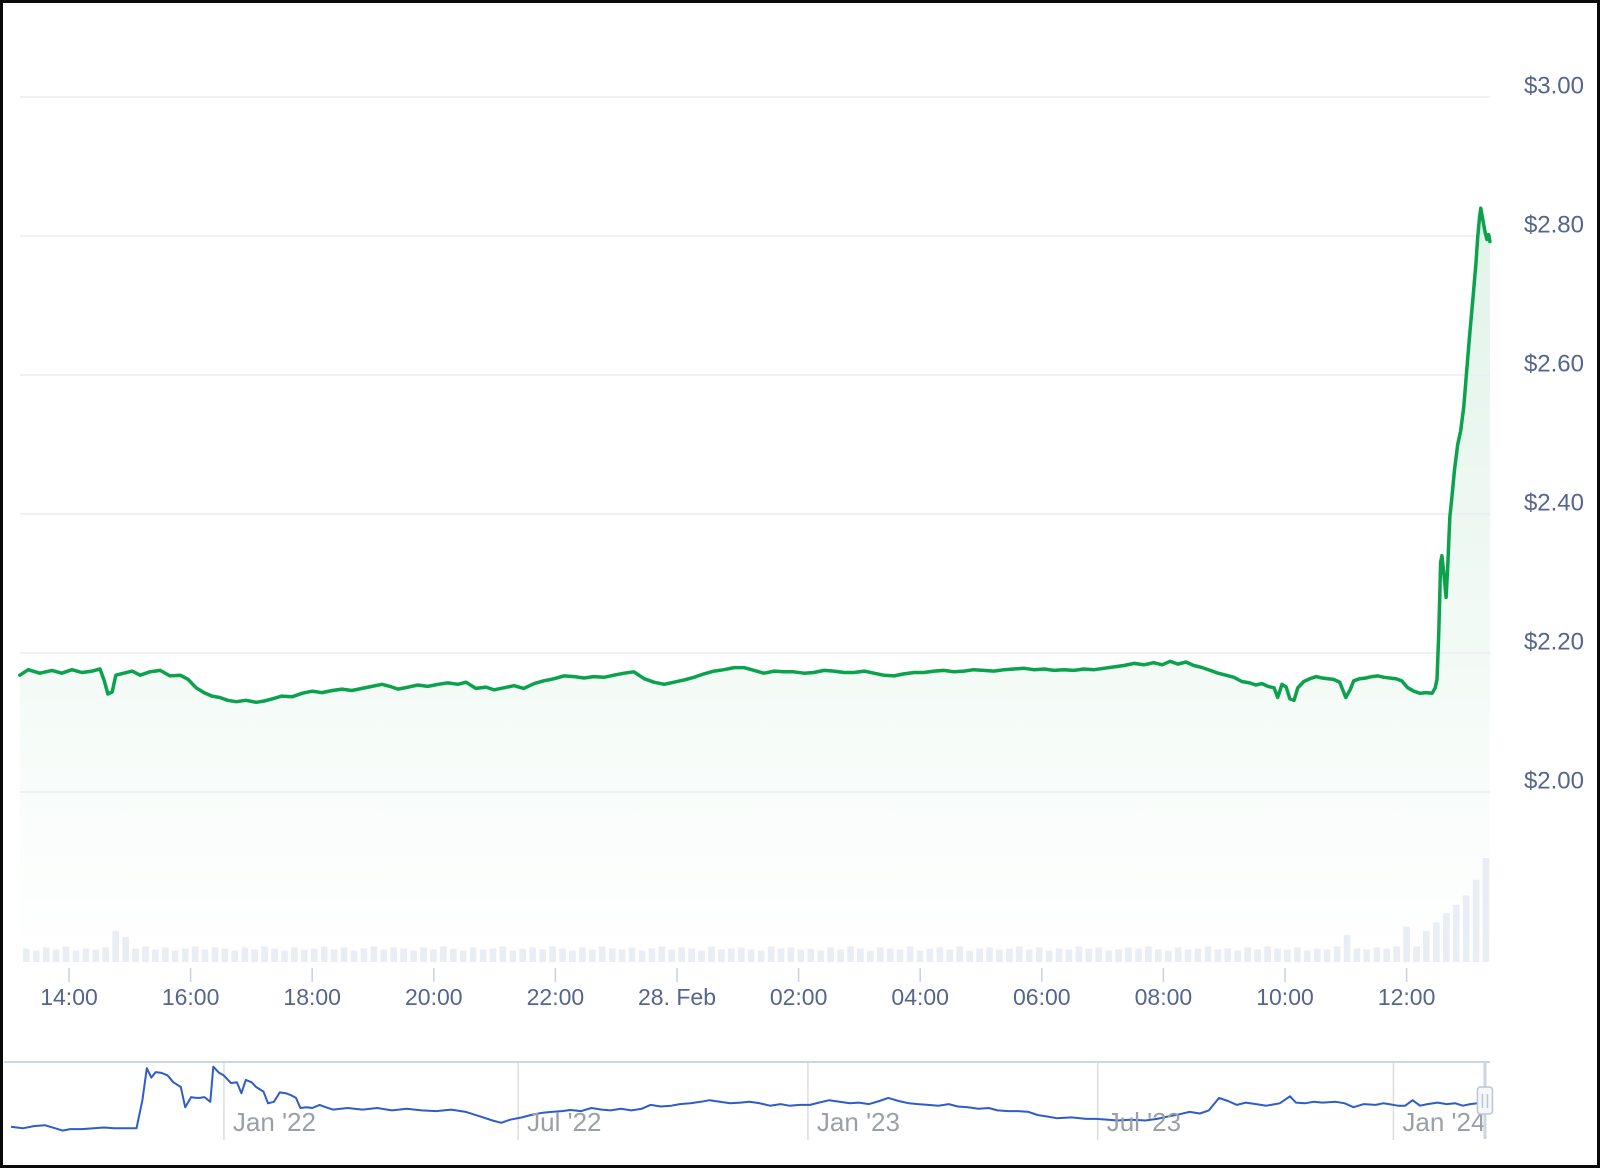  Describe the element at coordinates (1285, 997) in the screenshot. I see `x-axis-label: 10:00` at that location.